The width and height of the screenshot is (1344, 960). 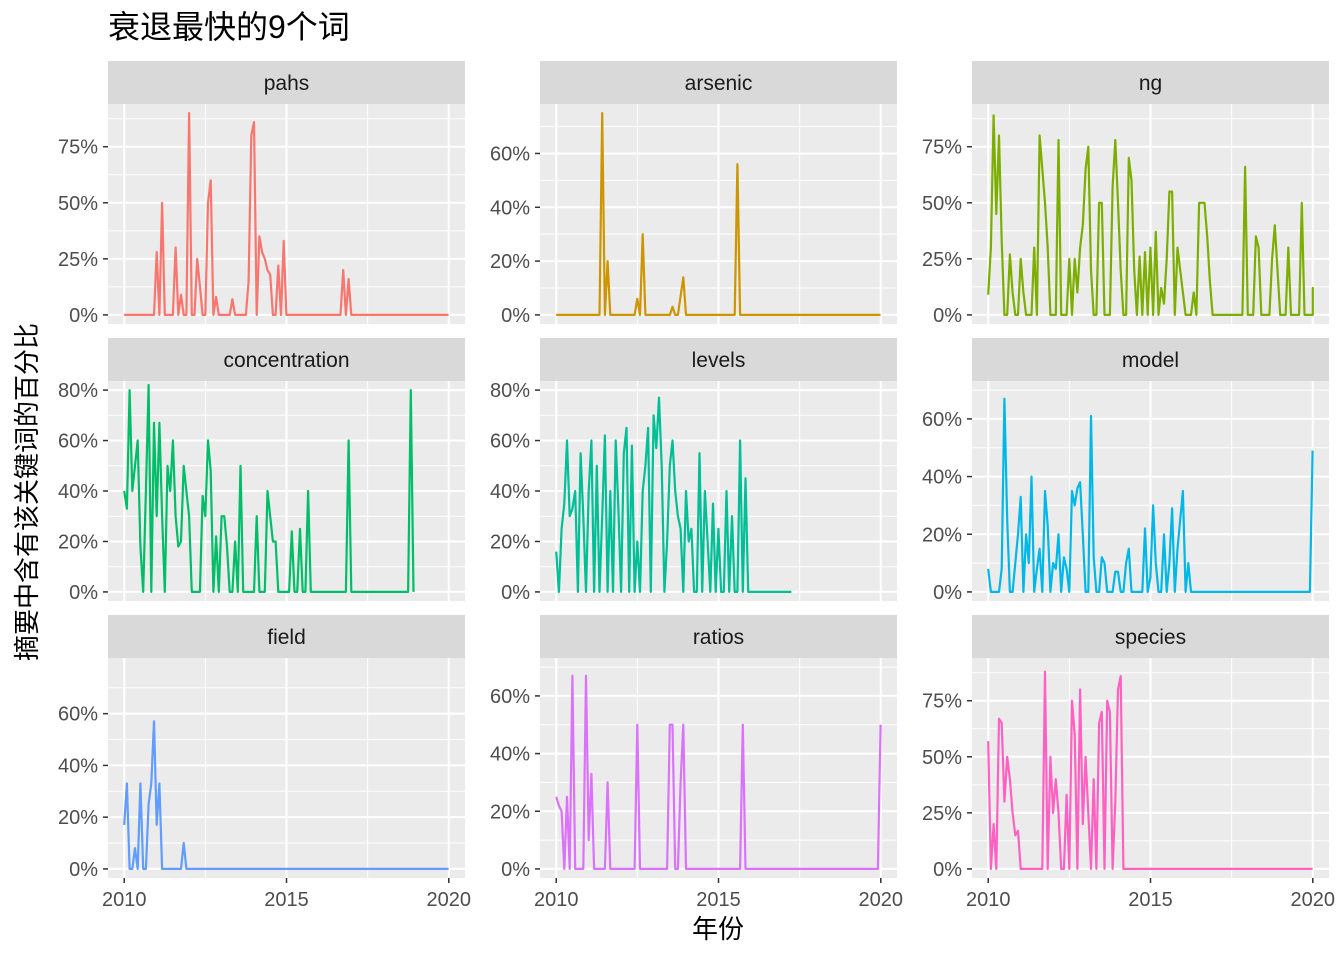 I want to click on panel-model: model 0% 20% 40% 60%, so click(x=1125, y=471).